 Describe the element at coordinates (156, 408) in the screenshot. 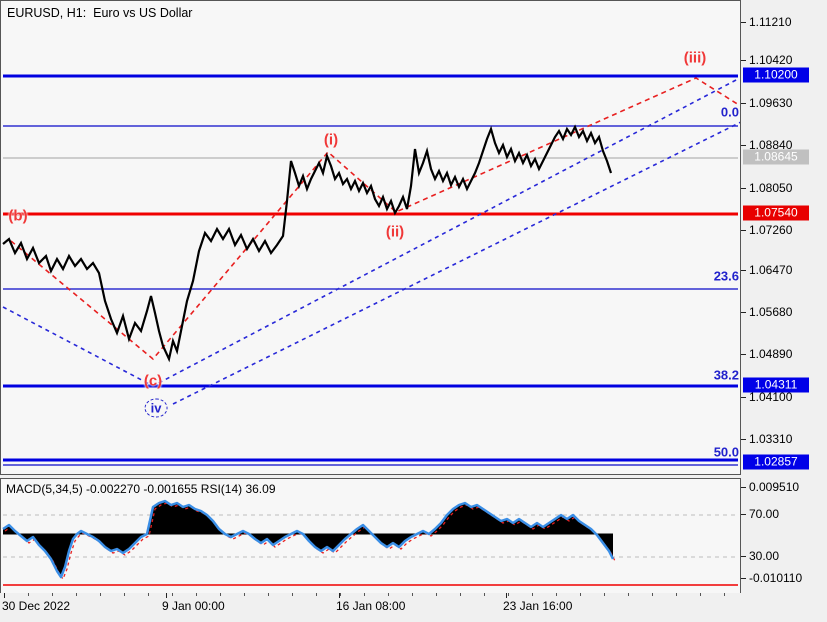

I see `wave-label-iv: iv` at that location.